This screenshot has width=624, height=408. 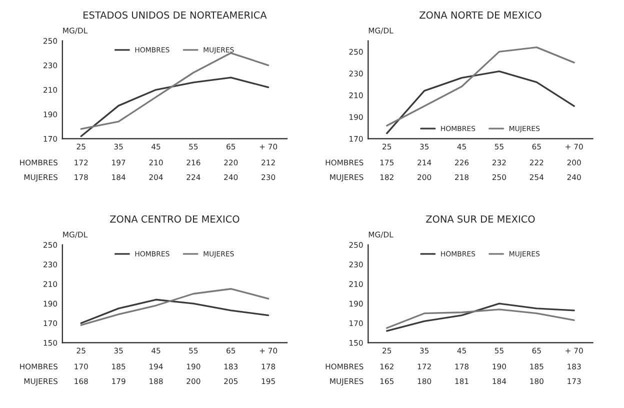 What do you see at coordinates (480, 219) in the screenshot?
I see `chart-title: ZONA SUR DE MEXICO` at bounding box center [480, 219].